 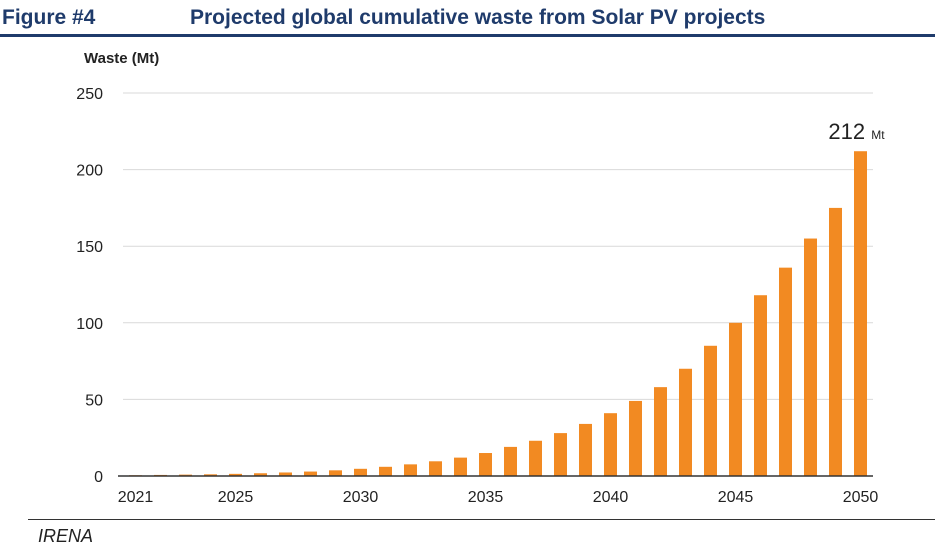 I want to click on x-tick-label: 2040, so click(x=611, y=497).